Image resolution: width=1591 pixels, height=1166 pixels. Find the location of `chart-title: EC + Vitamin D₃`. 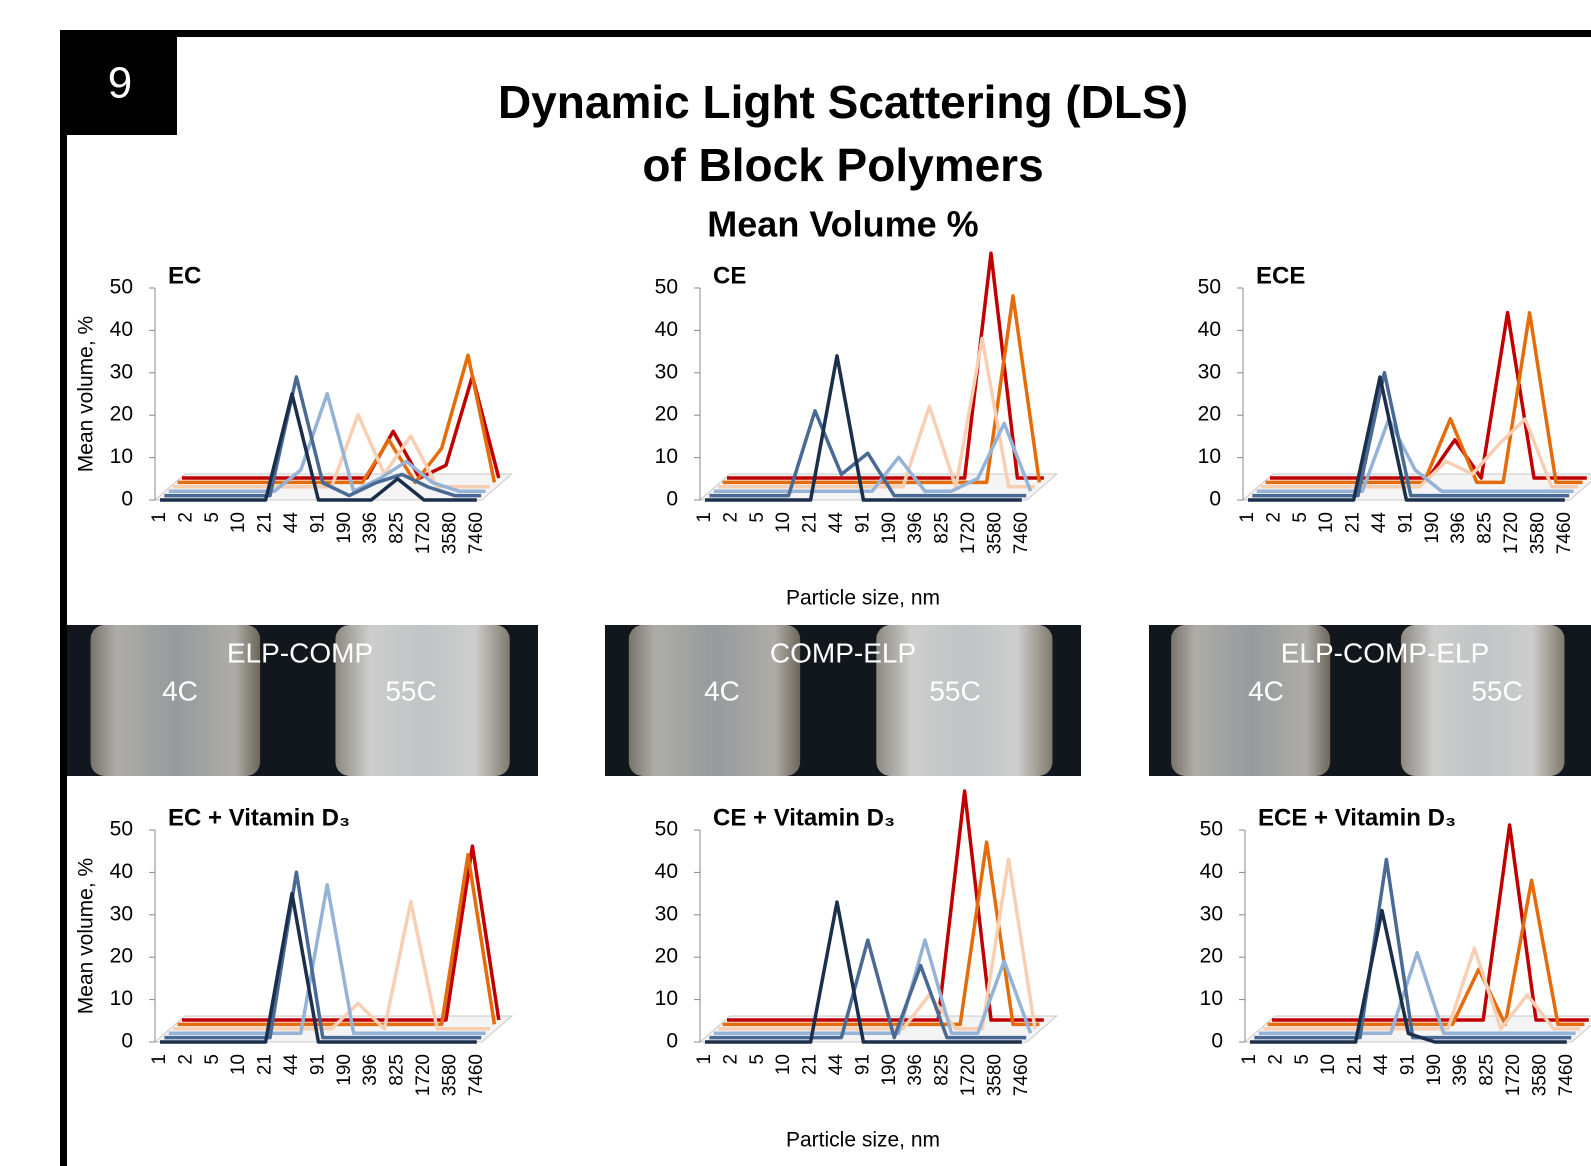

chart-title: EC + Vitamin D₃ is located at coordinates (259, 817).